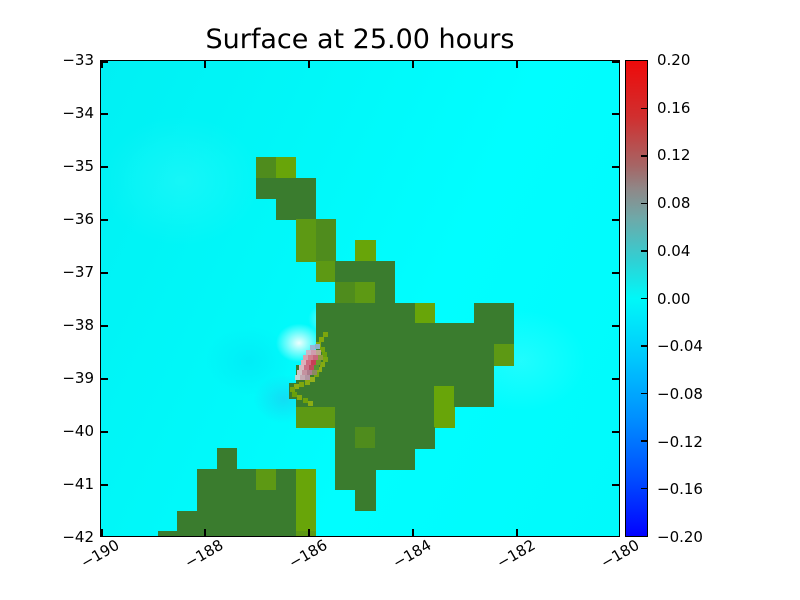  I want to click on colorbar-label: 0.16, so click(674, 107).